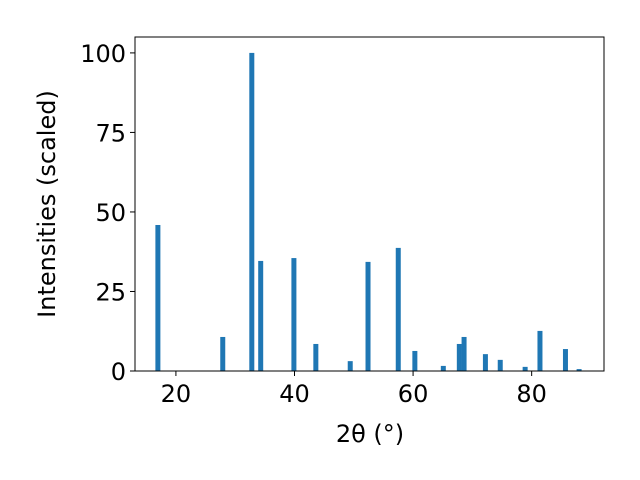  Describe the element at coordinates (110, 292) in the screenshot. I see `y-tick-label: 25` at that location.